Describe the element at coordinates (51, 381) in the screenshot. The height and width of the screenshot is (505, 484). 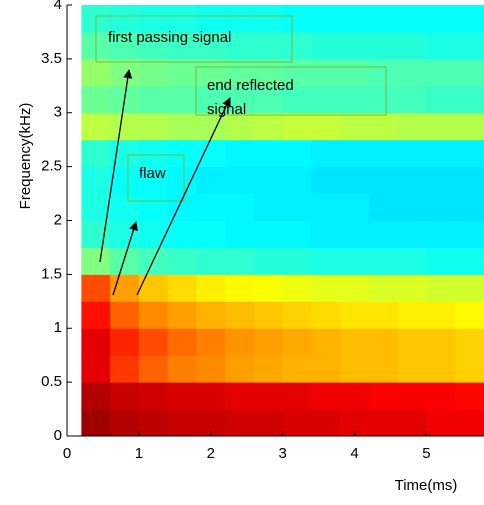
I see `y-tick-label: 0.5` at that location.